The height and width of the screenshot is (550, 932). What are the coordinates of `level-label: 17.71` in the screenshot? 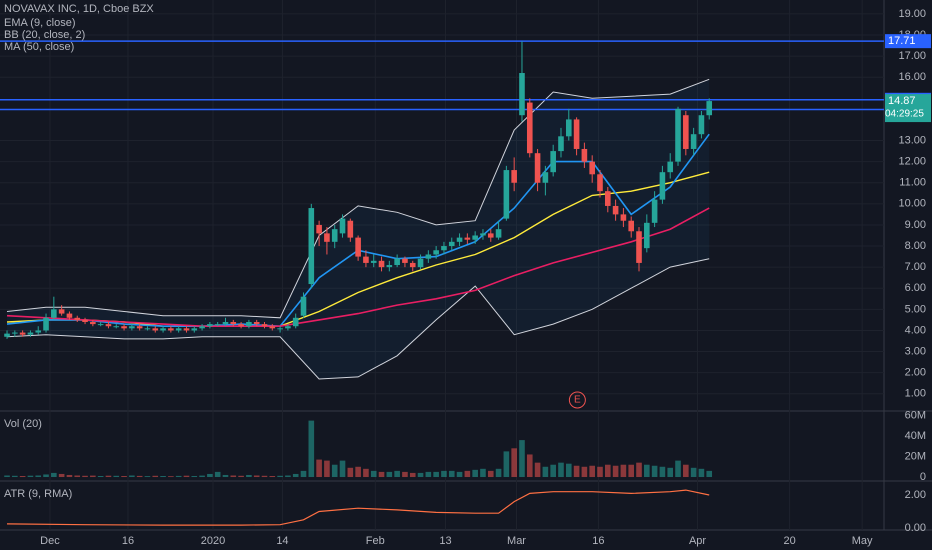 It's located at (902, 41).